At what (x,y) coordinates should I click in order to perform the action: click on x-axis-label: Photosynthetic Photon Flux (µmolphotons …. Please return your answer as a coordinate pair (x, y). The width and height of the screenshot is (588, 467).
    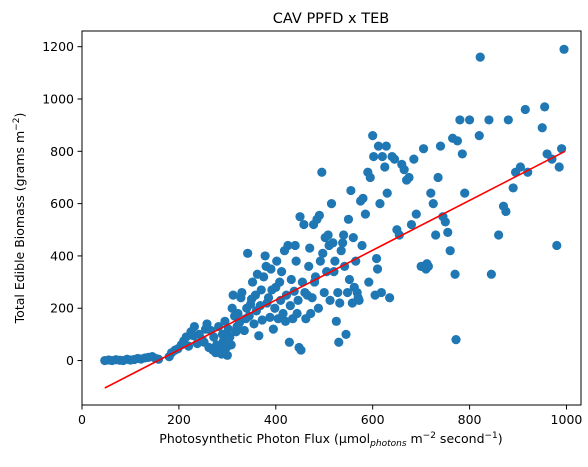
    Looking at the image, I should click on (330, 440).